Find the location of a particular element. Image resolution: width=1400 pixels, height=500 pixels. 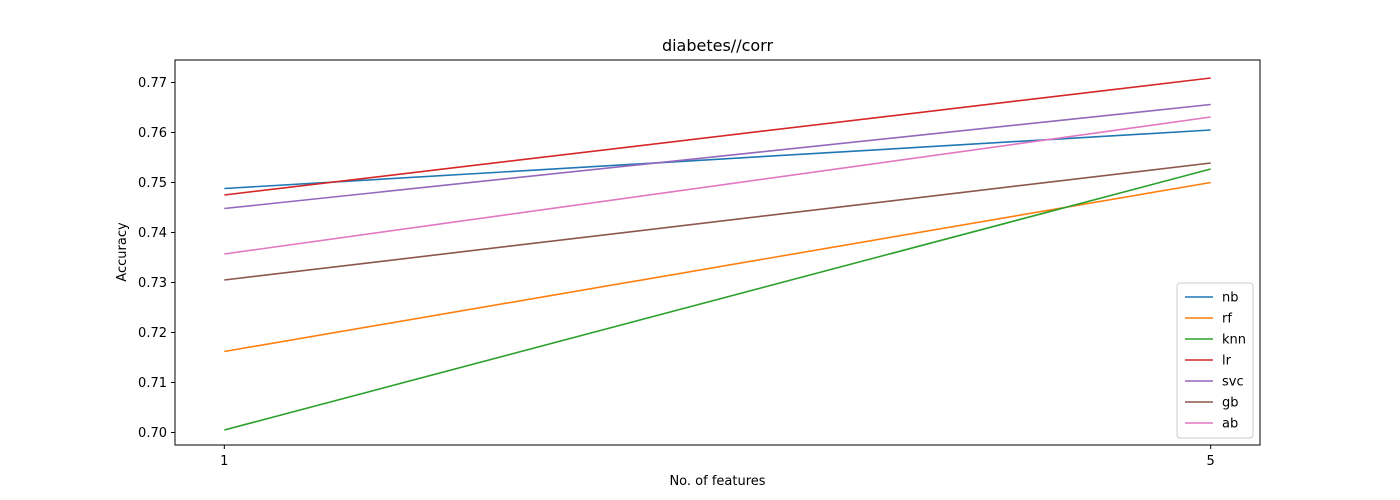

legend-label-lr: lr is located at coordinates (1227, 361).